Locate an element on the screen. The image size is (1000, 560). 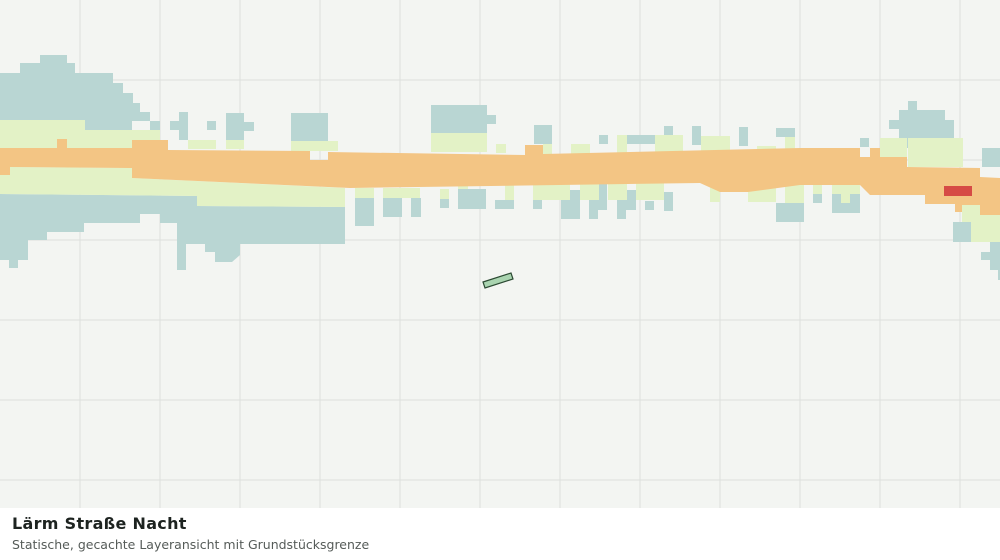
map-title: Lärm Straße Nacht is located at coordinates (99, 523).